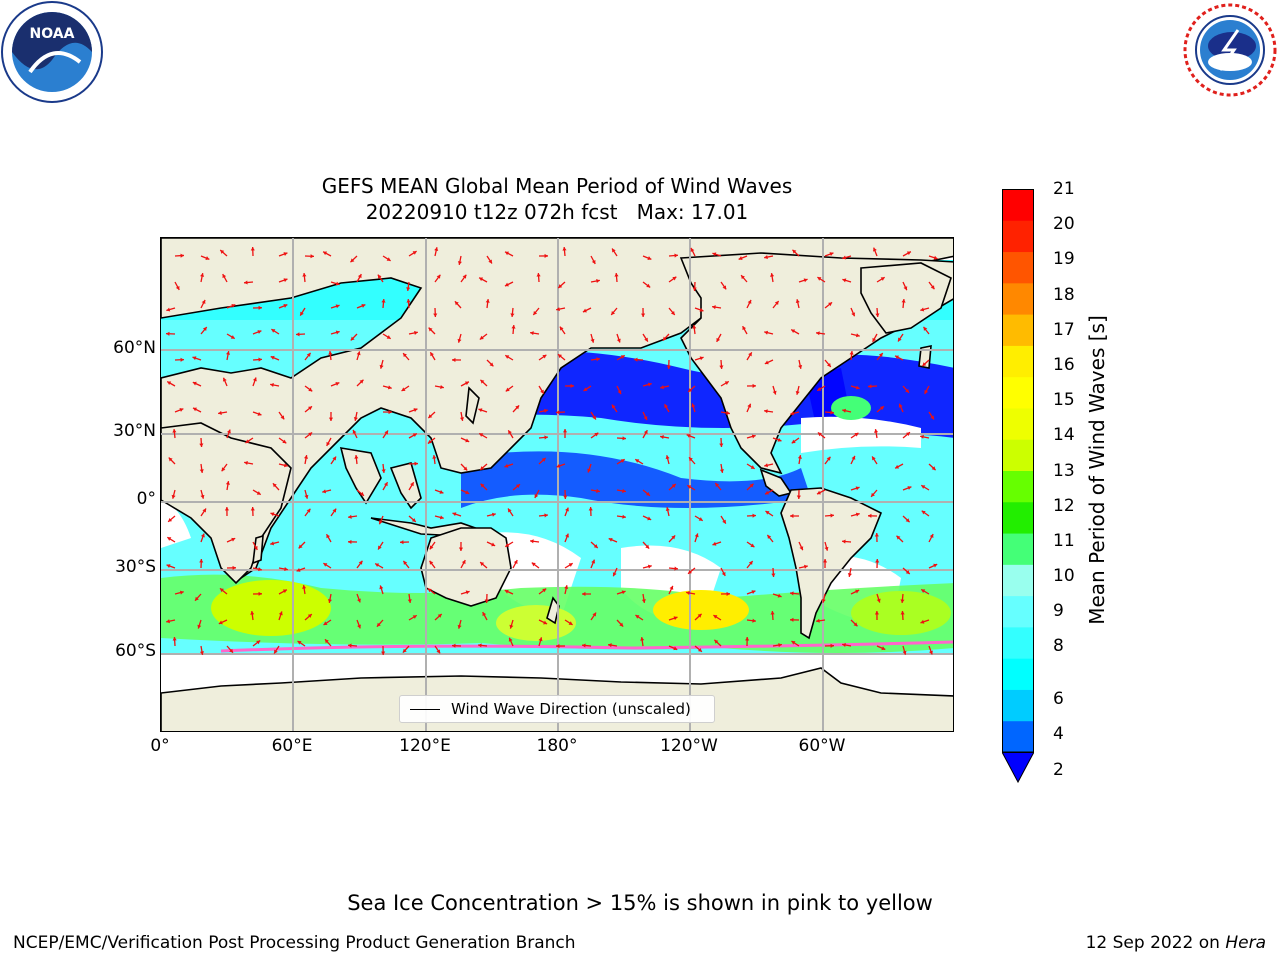 The height and width of the screenshot is (960, 1280). What do you see at coordinates (1176, 943) in the screenshot?
I see `footer-date: 12 Sep 2022 on Hera` at bounding box center [1176, 943].